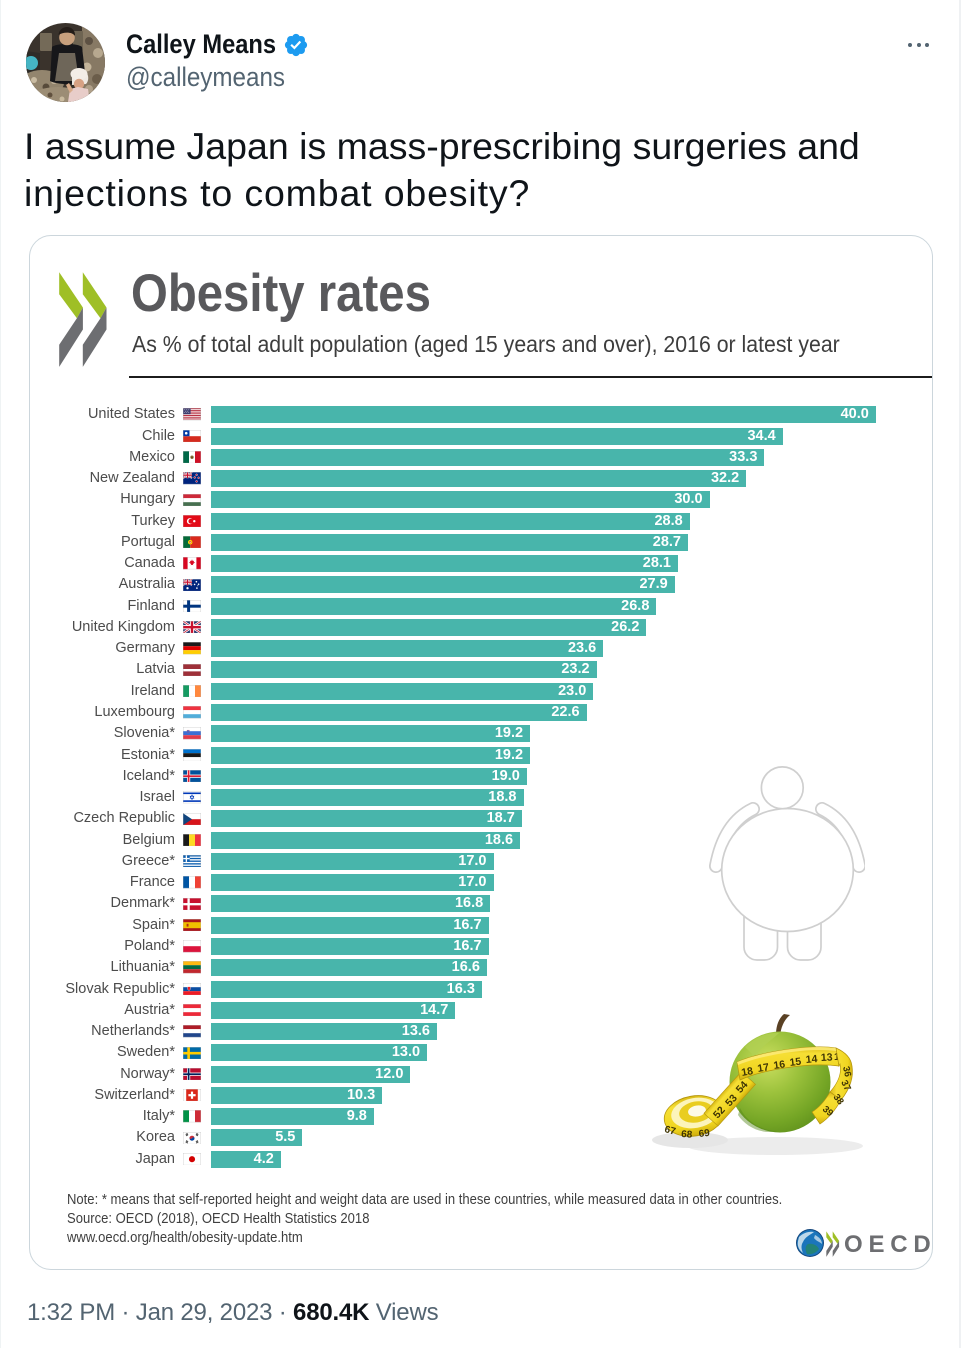 The width and height of the screenshot is (970, 1348). Describe the element at coordinates (827, 1057) in the screenshot. I see `svg-text: 13` at that location.